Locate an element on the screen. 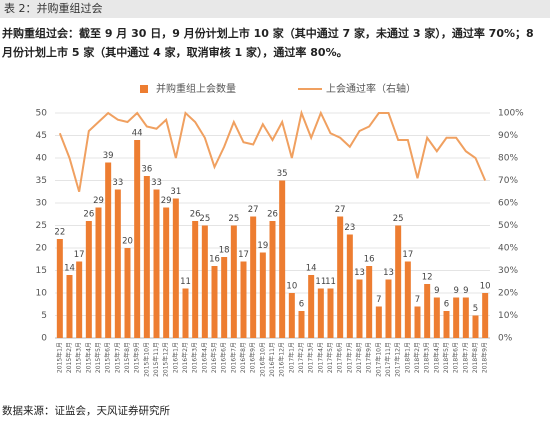 The height and width of the screenshot is (429, 550). x-tick-label: 2016年12月 is located at coordinates (282, 359).